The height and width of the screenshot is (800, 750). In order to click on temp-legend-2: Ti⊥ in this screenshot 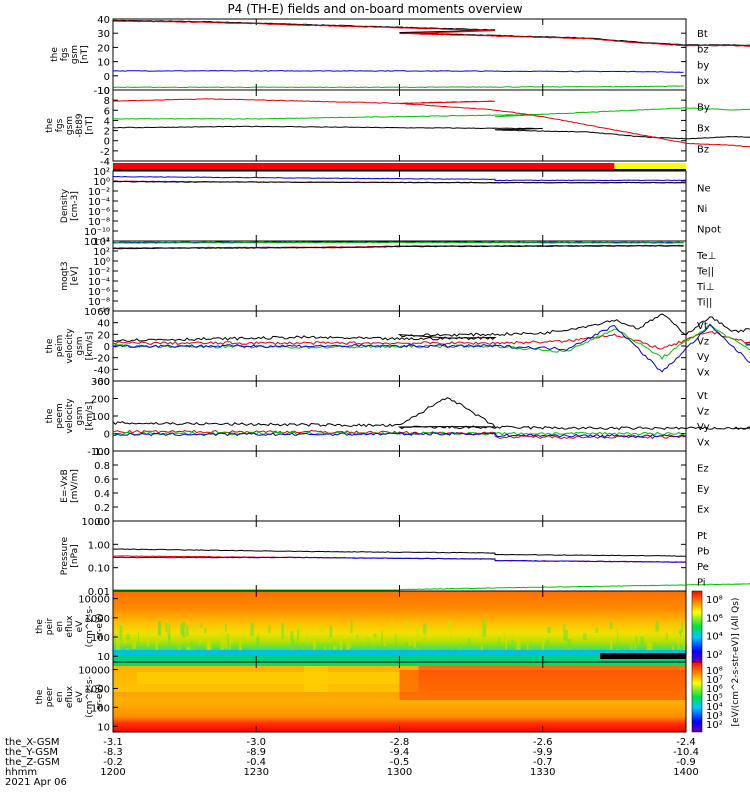, I will do `click(705, 287)`.